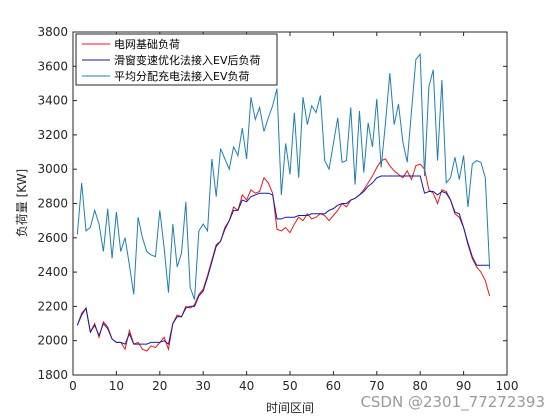 This screenshot has width=560, height=420. I want to click on y-axis-label: 负荷量 [KW], so click(22, 203).